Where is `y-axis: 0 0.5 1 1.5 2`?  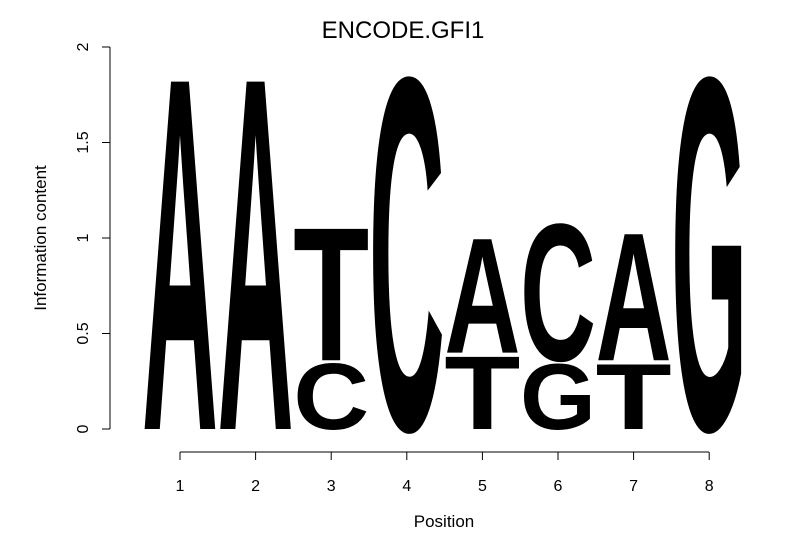 y-axis: 0 0.5 1 1.5 2 is located at coordinates (93, 237).